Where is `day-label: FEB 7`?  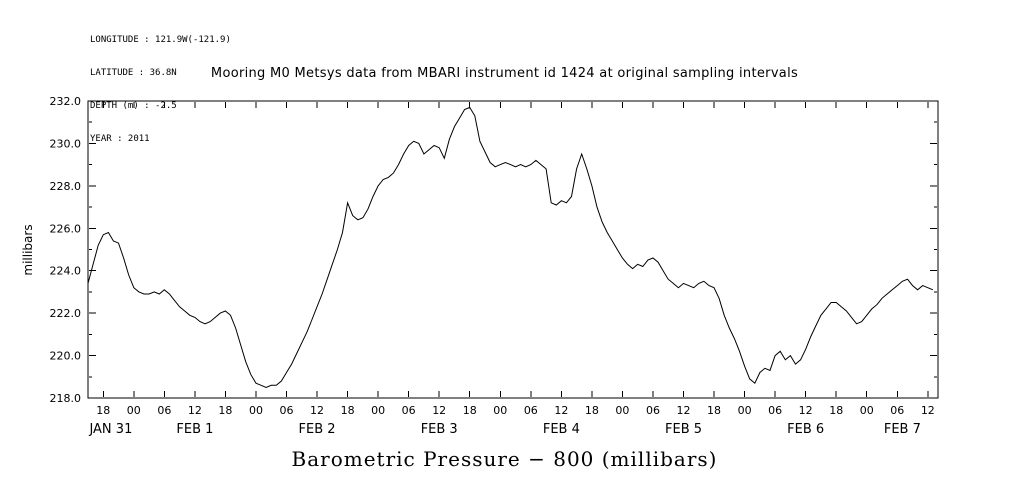 day-label: FEB 7 is located at coordinates (902, 429).